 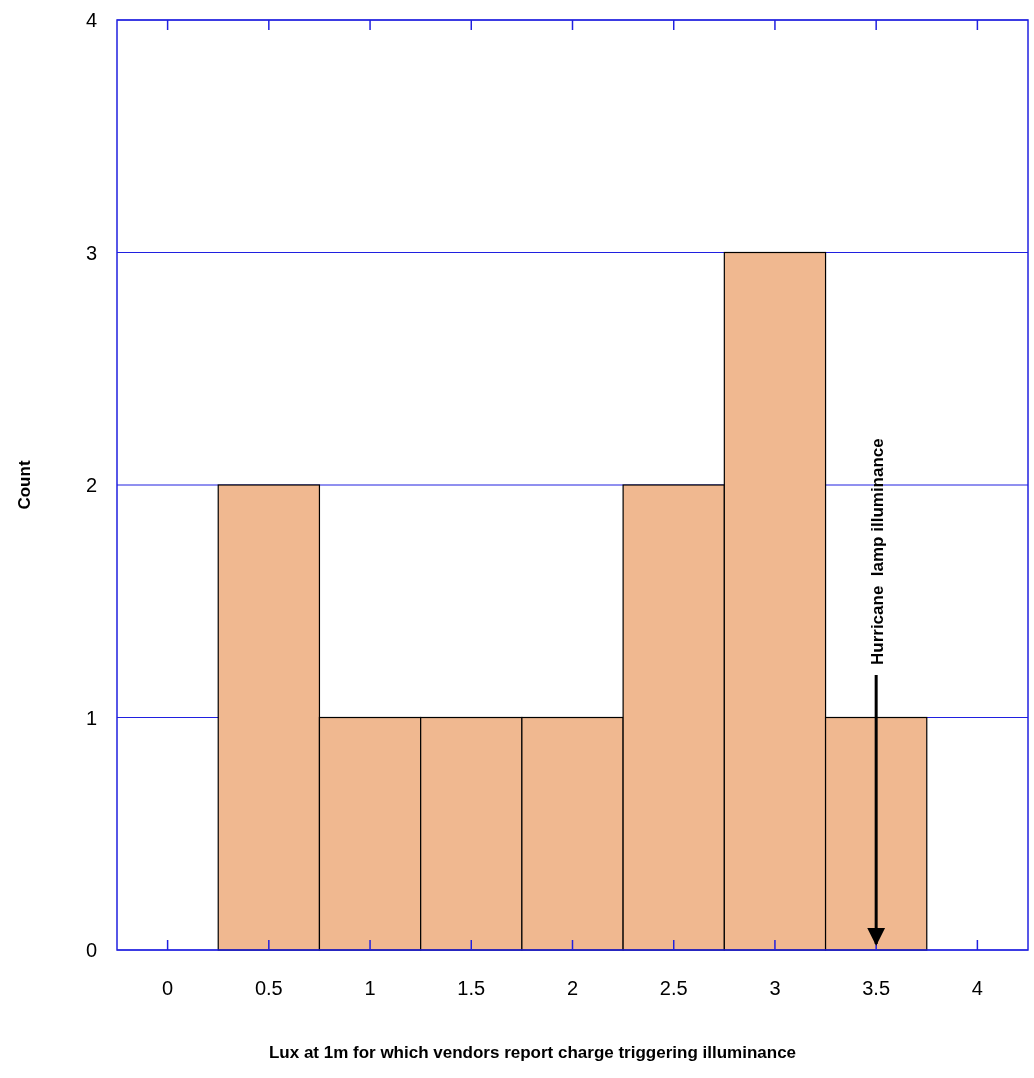 I want to click on y-tick-label: 4, so click(x=91, y=20).